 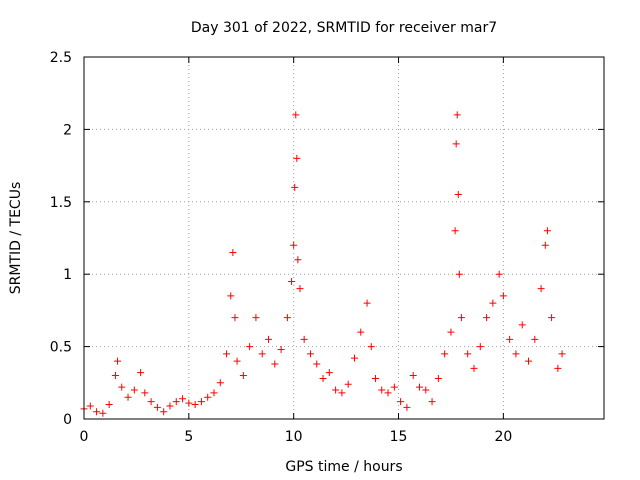 I want to click on x-tick-label: 5, so click(x=188, y=437).